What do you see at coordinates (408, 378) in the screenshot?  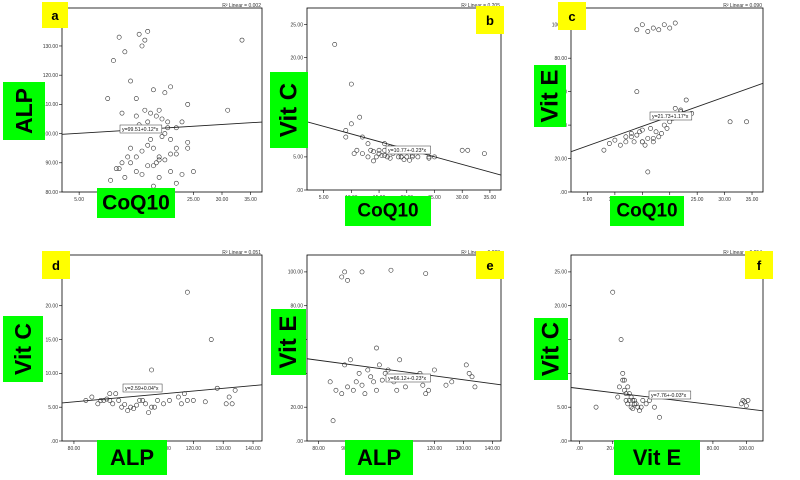 I see `equation-box: y=66.12+-0.23*x` at bounding box center [408, 378].